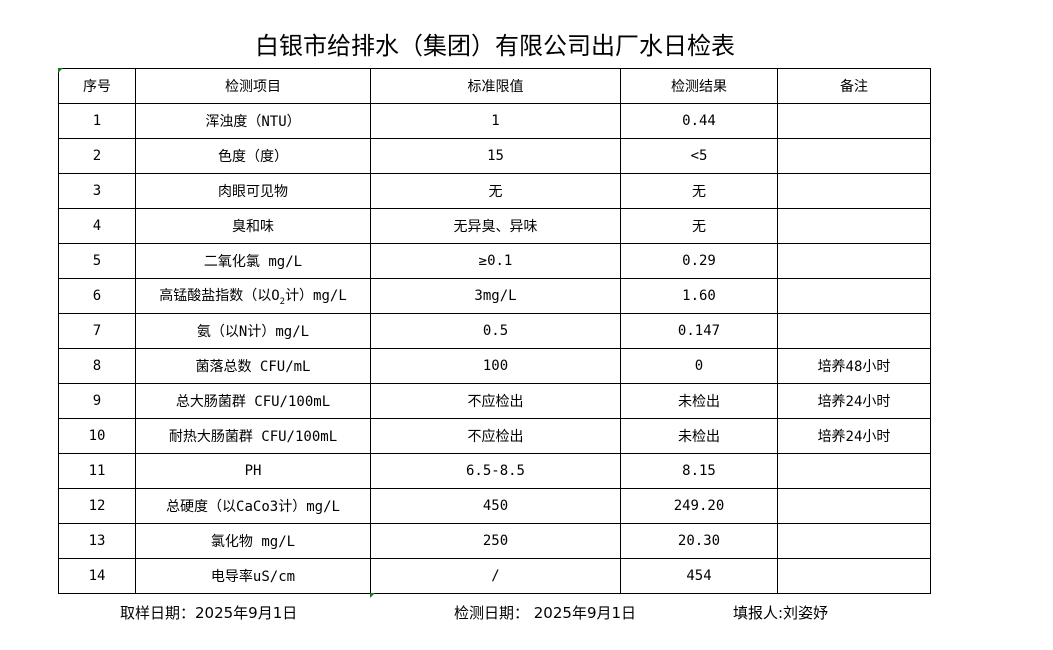 This screenshot has width=1053, height=650. What do you see at coordinates (253, 576) in the screenshot?
I see `cell-item: 电导率uS/cm` at bounding box center [253, 576].